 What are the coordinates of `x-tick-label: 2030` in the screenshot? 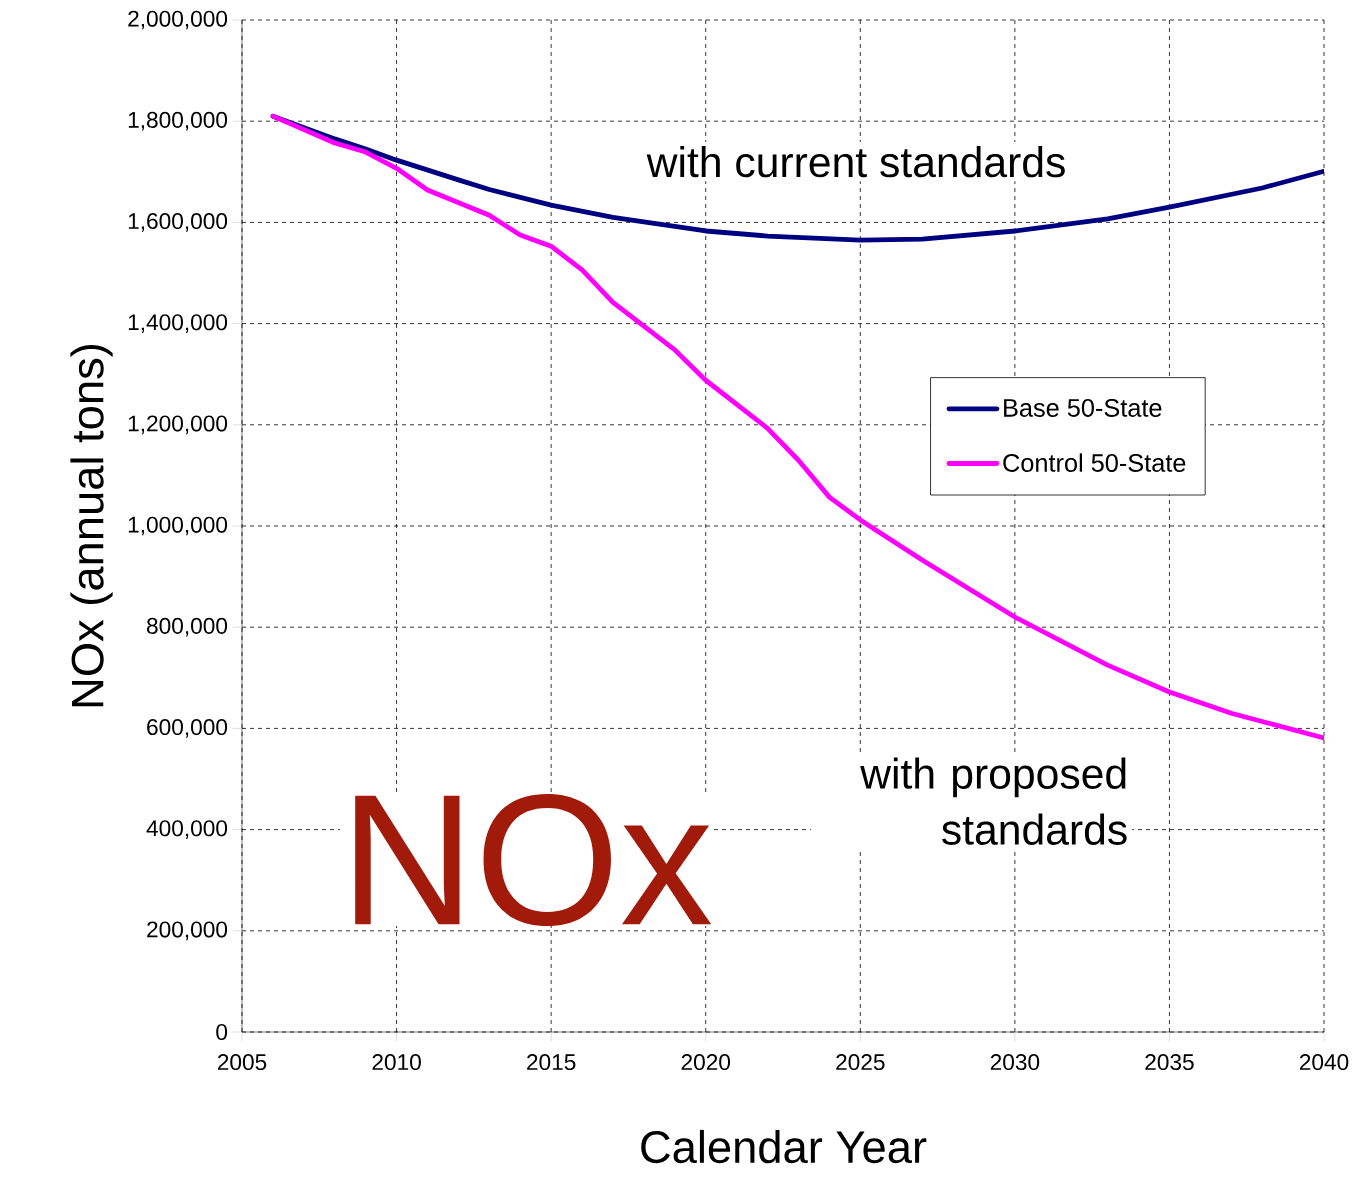 It's located at (1015, 1062).